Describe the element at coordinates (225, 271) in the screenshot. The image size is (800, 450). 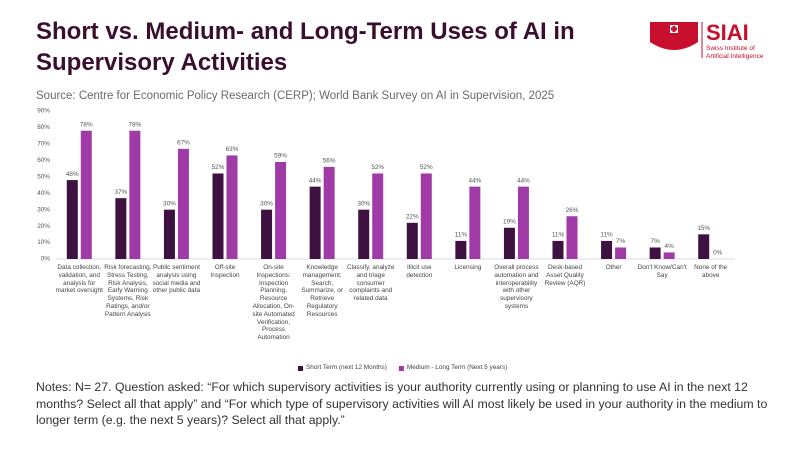
I see `x-tick-label: Off-site Inspection` at that location.